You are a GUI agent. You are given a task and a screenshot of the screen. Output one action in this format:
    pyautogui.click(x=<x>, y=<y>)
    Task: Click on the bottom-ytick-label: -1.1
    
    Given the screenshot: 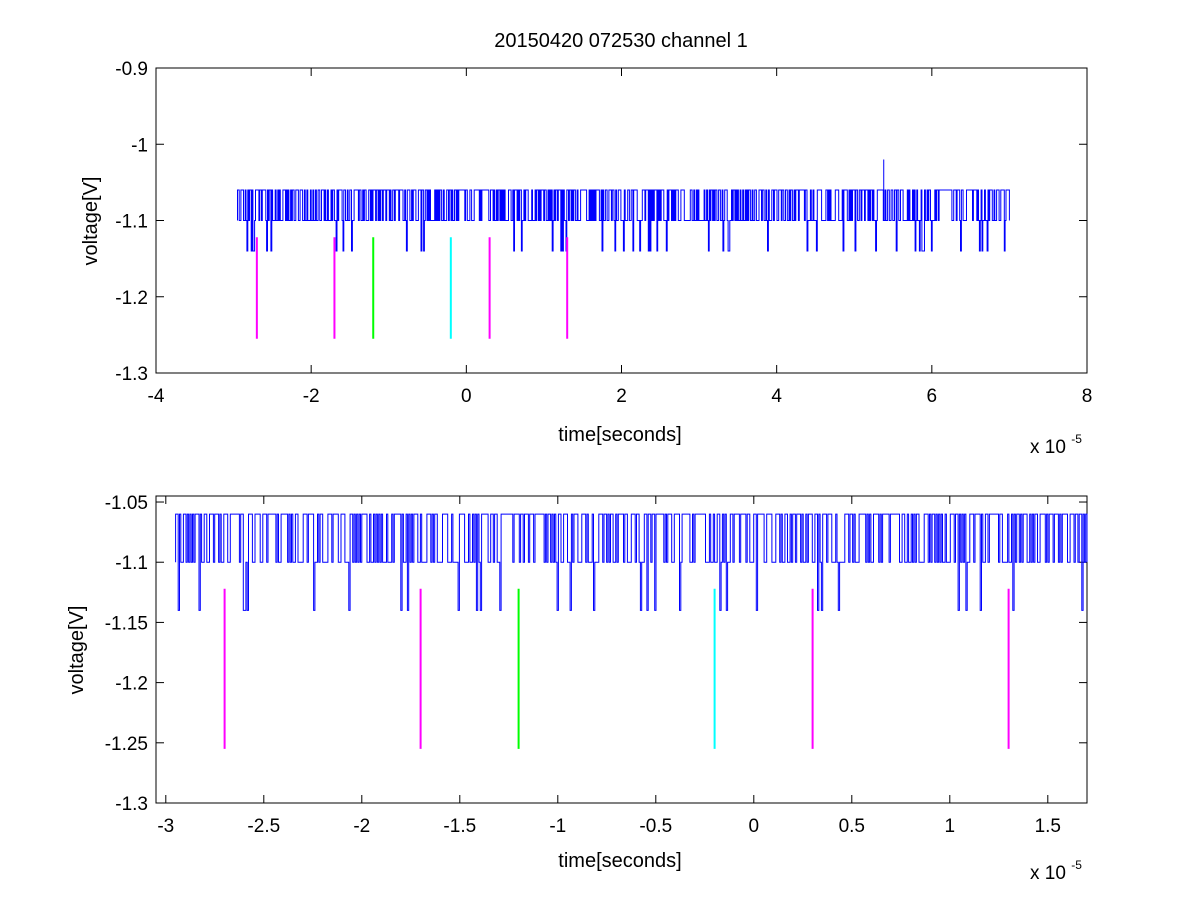 What is the action you would take?
    pyautogui.click(x=131, y=563)
    